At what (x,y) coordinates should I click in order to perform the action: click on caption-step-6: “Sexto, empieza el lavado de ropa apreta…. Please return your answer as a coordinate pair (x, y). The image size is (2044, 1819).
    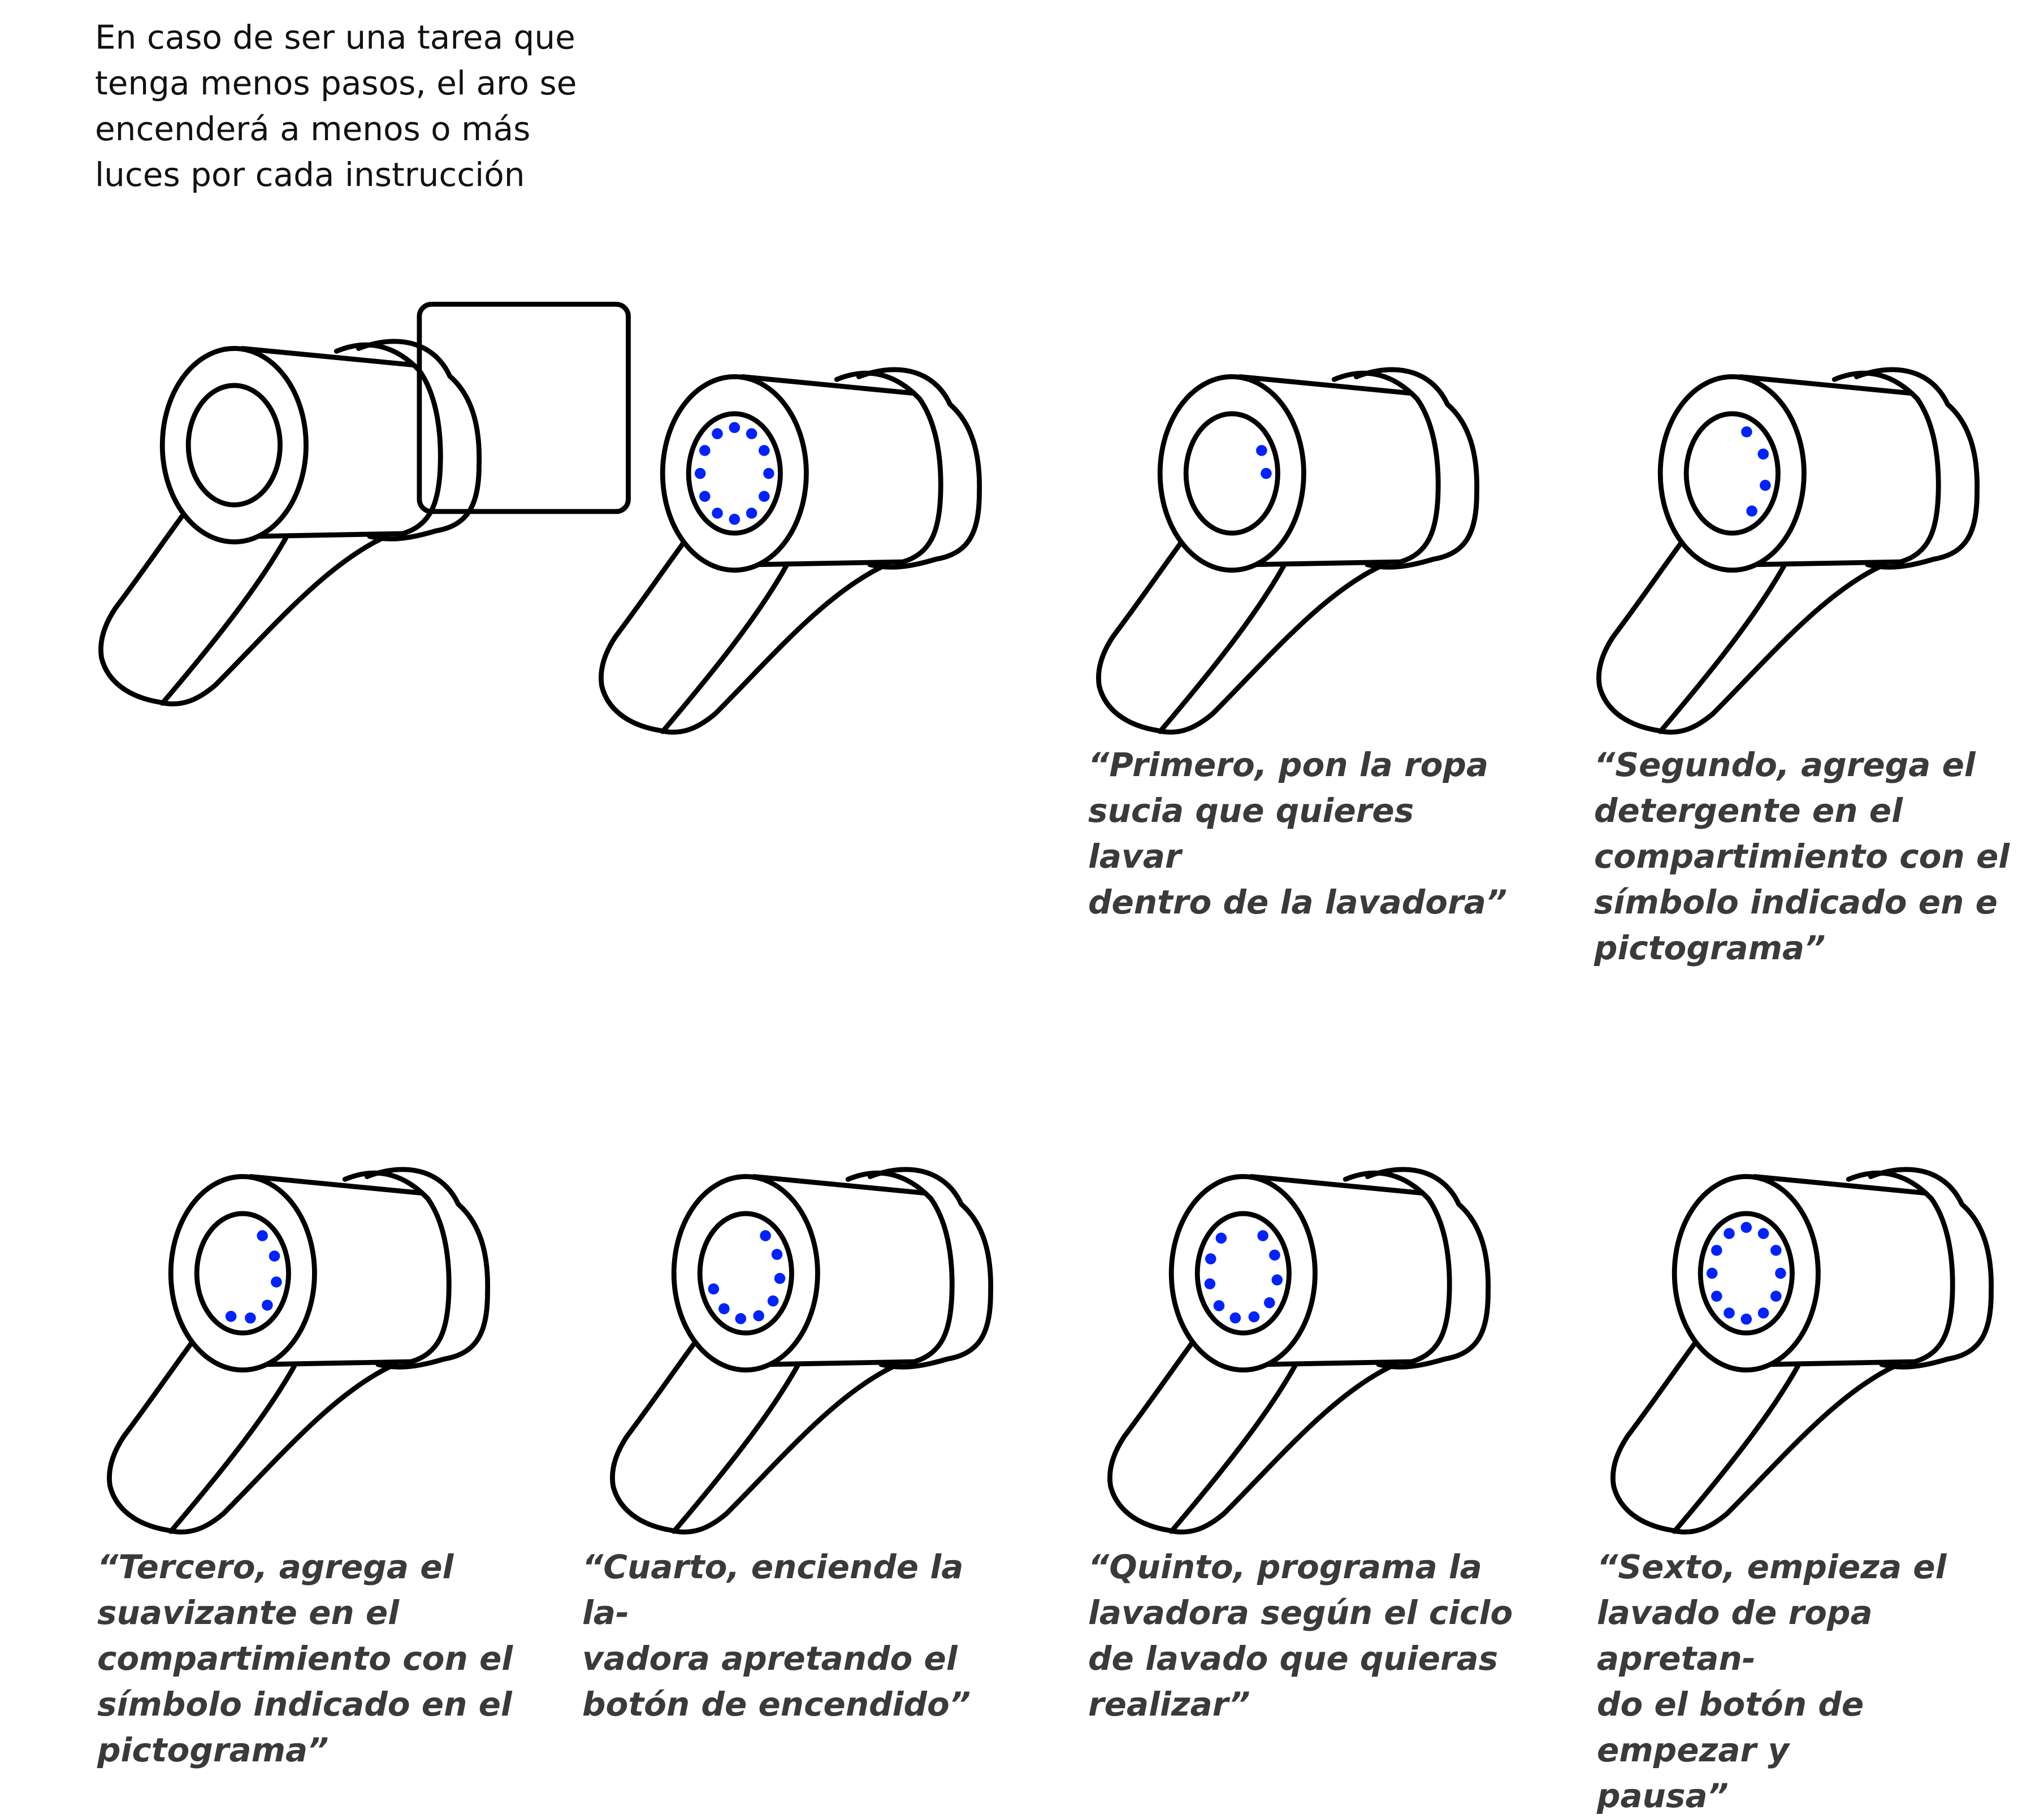
    Looking at the image, I should click on (1772, 1681).